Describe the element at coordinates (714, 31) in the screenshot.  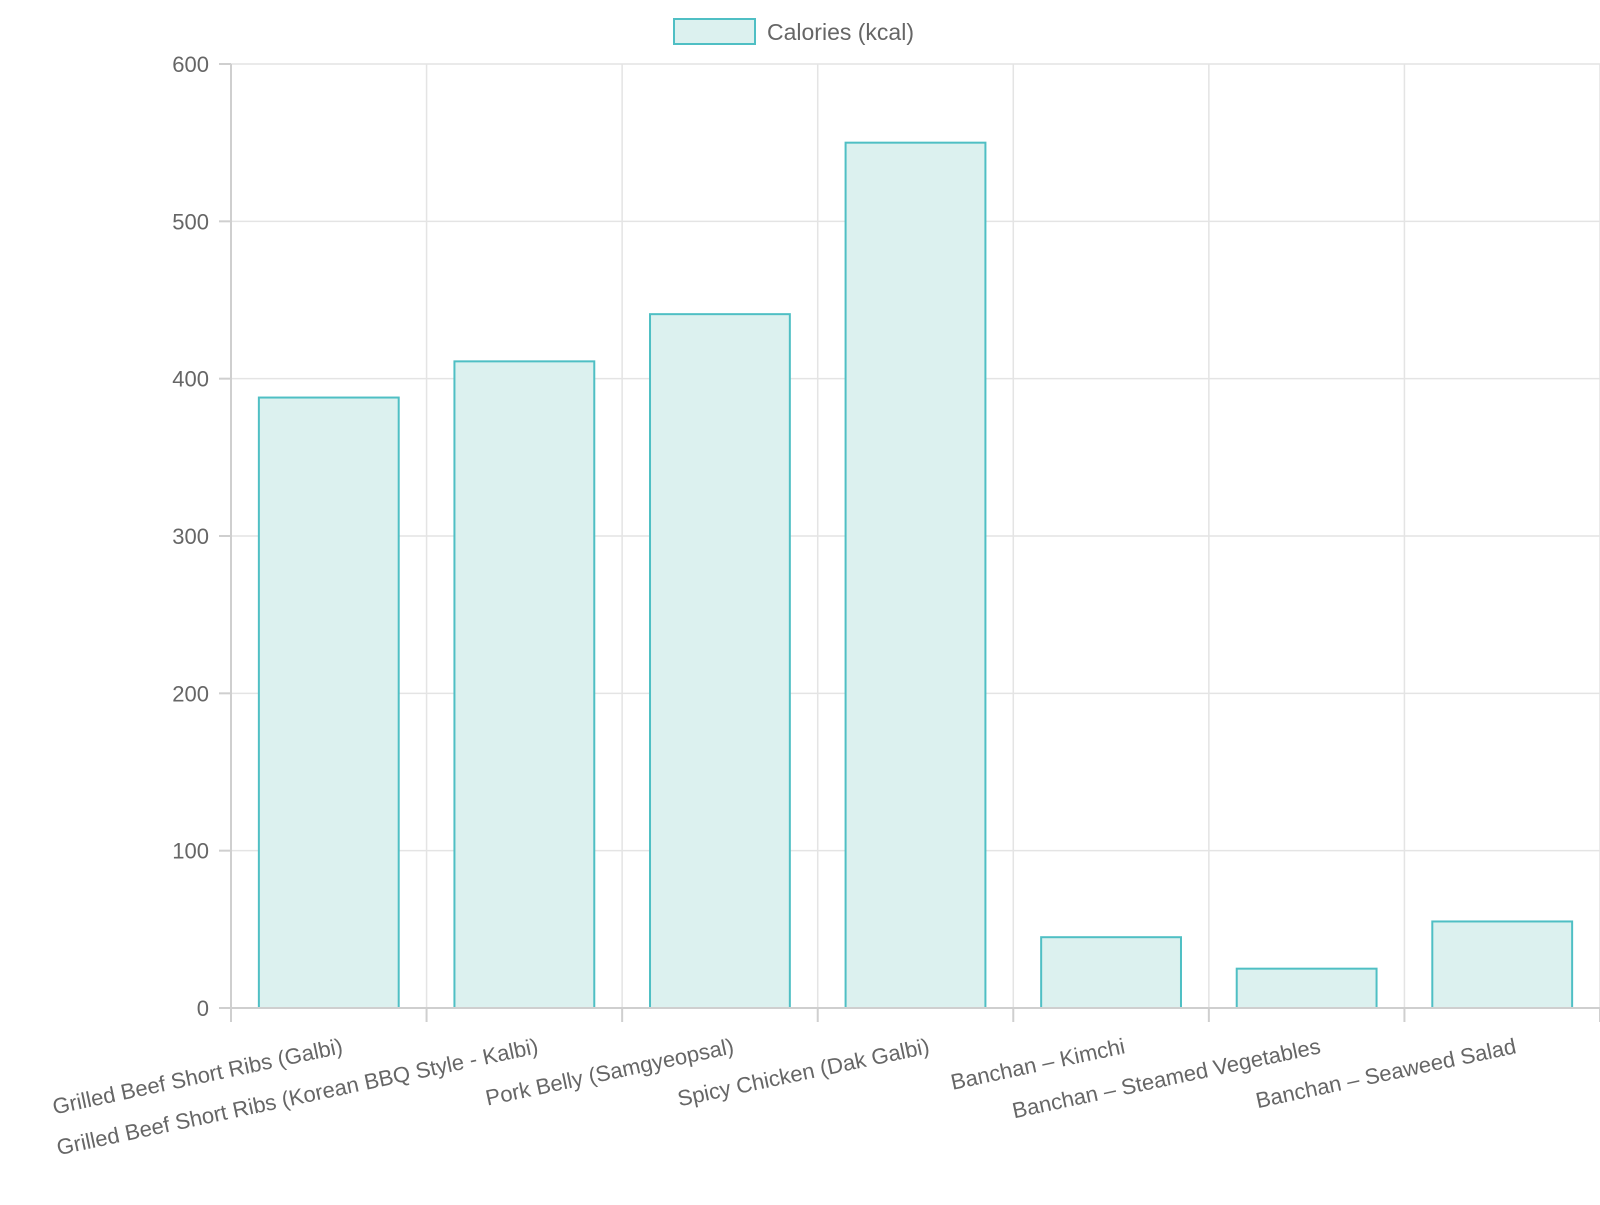
I see `legend-swatch` at that location.